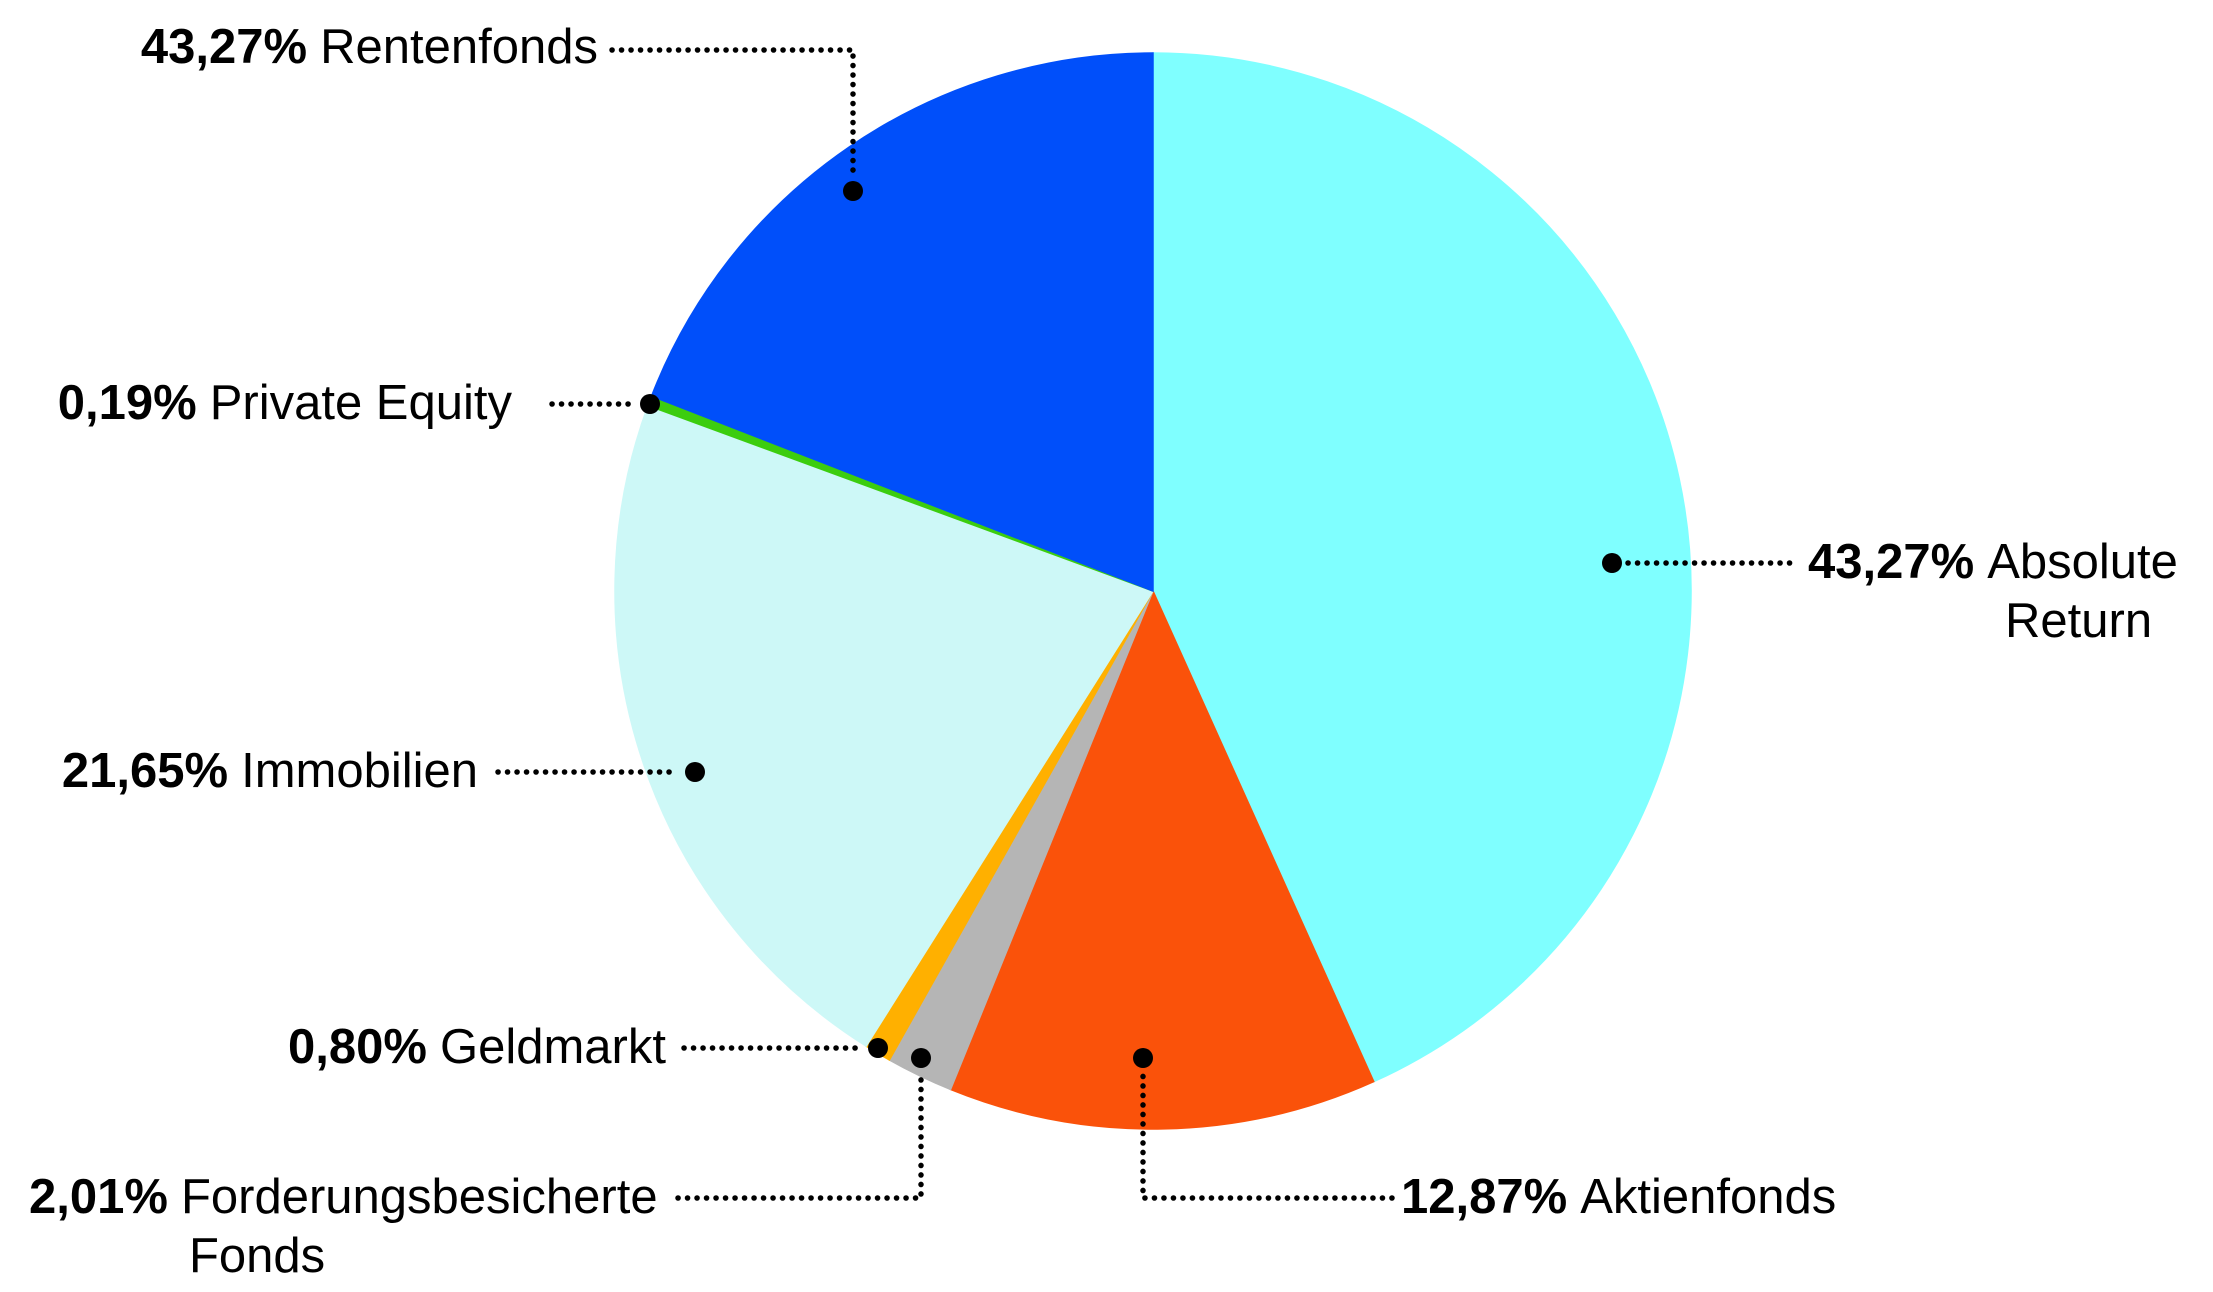  What do you see at coordinates (459, 47) in the screenshot?
I see `slice-name: Rentenfonds` at bounding box center [459, 47].